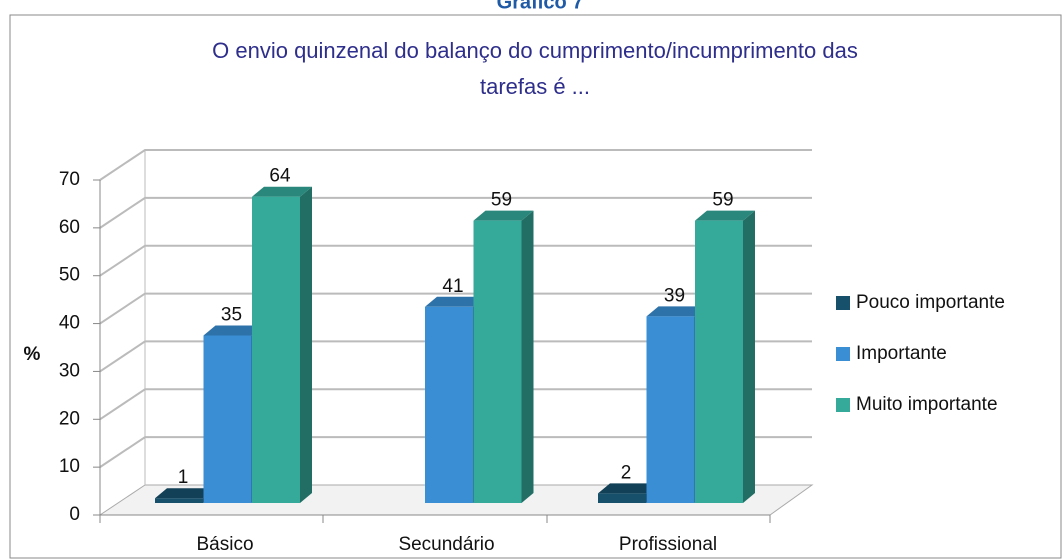  What do you see at coordinates (69, 370) in the screenshot?
I see `y-tick-label: 30` at bounding box center [69, 370].